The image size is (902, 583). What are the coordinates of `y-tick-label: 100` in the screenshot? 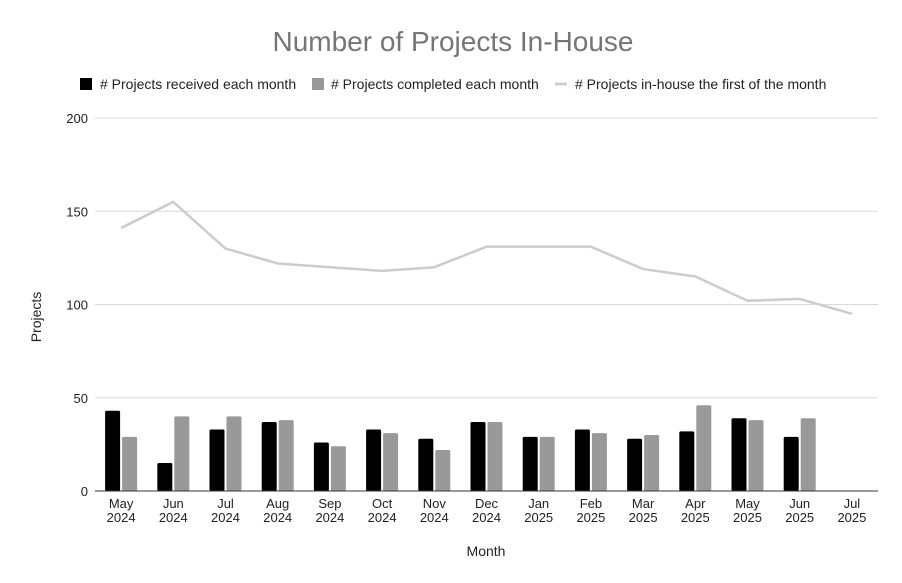 It's located at (77, 305).